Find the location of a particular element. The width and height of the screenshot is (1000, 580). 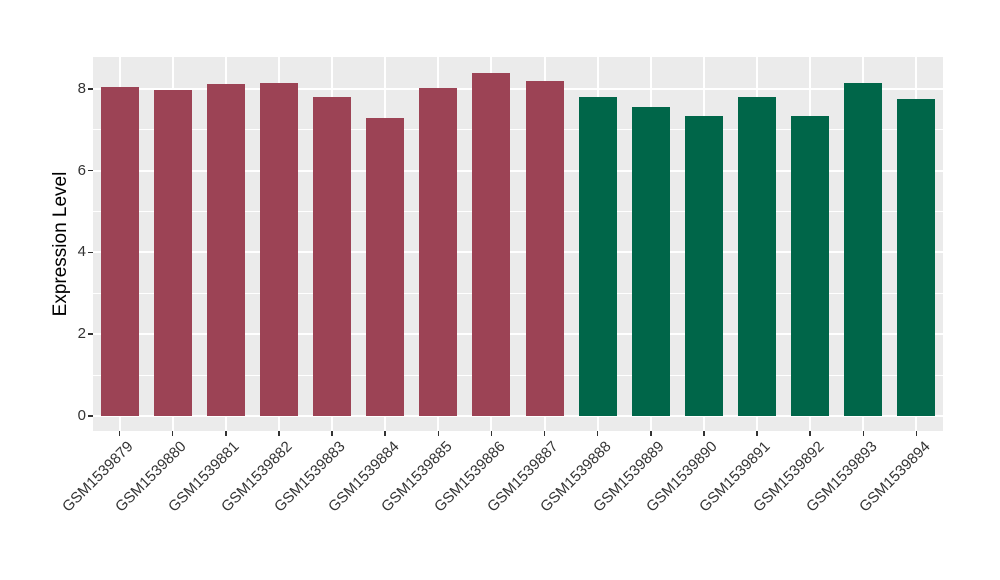

y-tick-label: 2 is located at coordinates (81, 334).